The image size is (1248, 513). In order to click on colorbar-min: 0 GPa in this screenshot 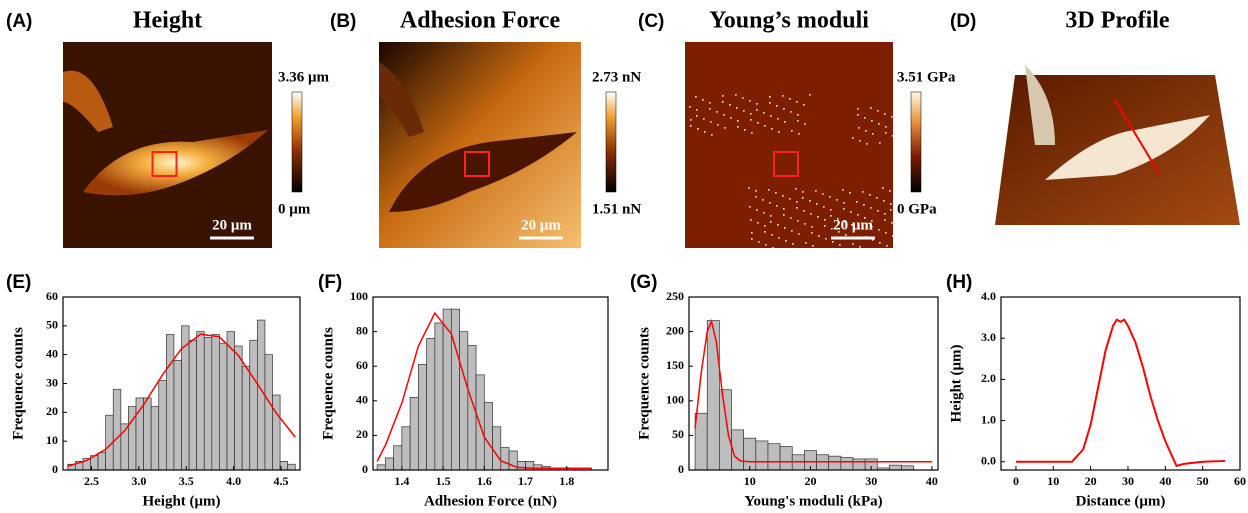, I will do `click(917, 209)`.